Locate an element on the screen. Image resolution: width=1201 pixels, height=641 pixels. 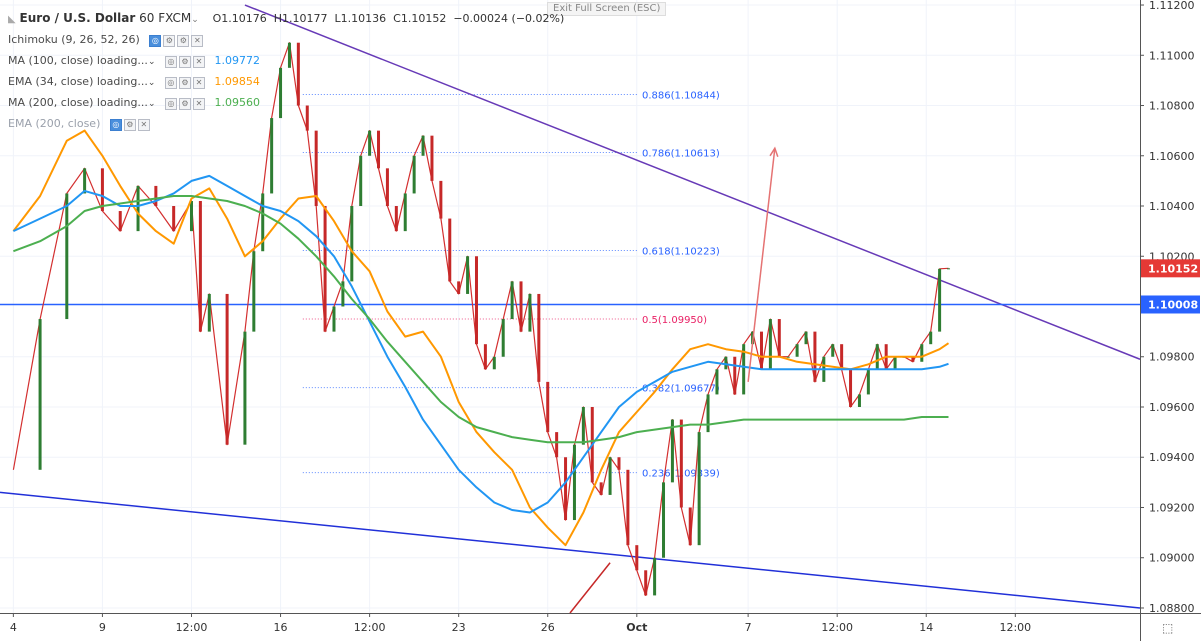
price-label: 1.10008 is located at coordinates (1173, 304).